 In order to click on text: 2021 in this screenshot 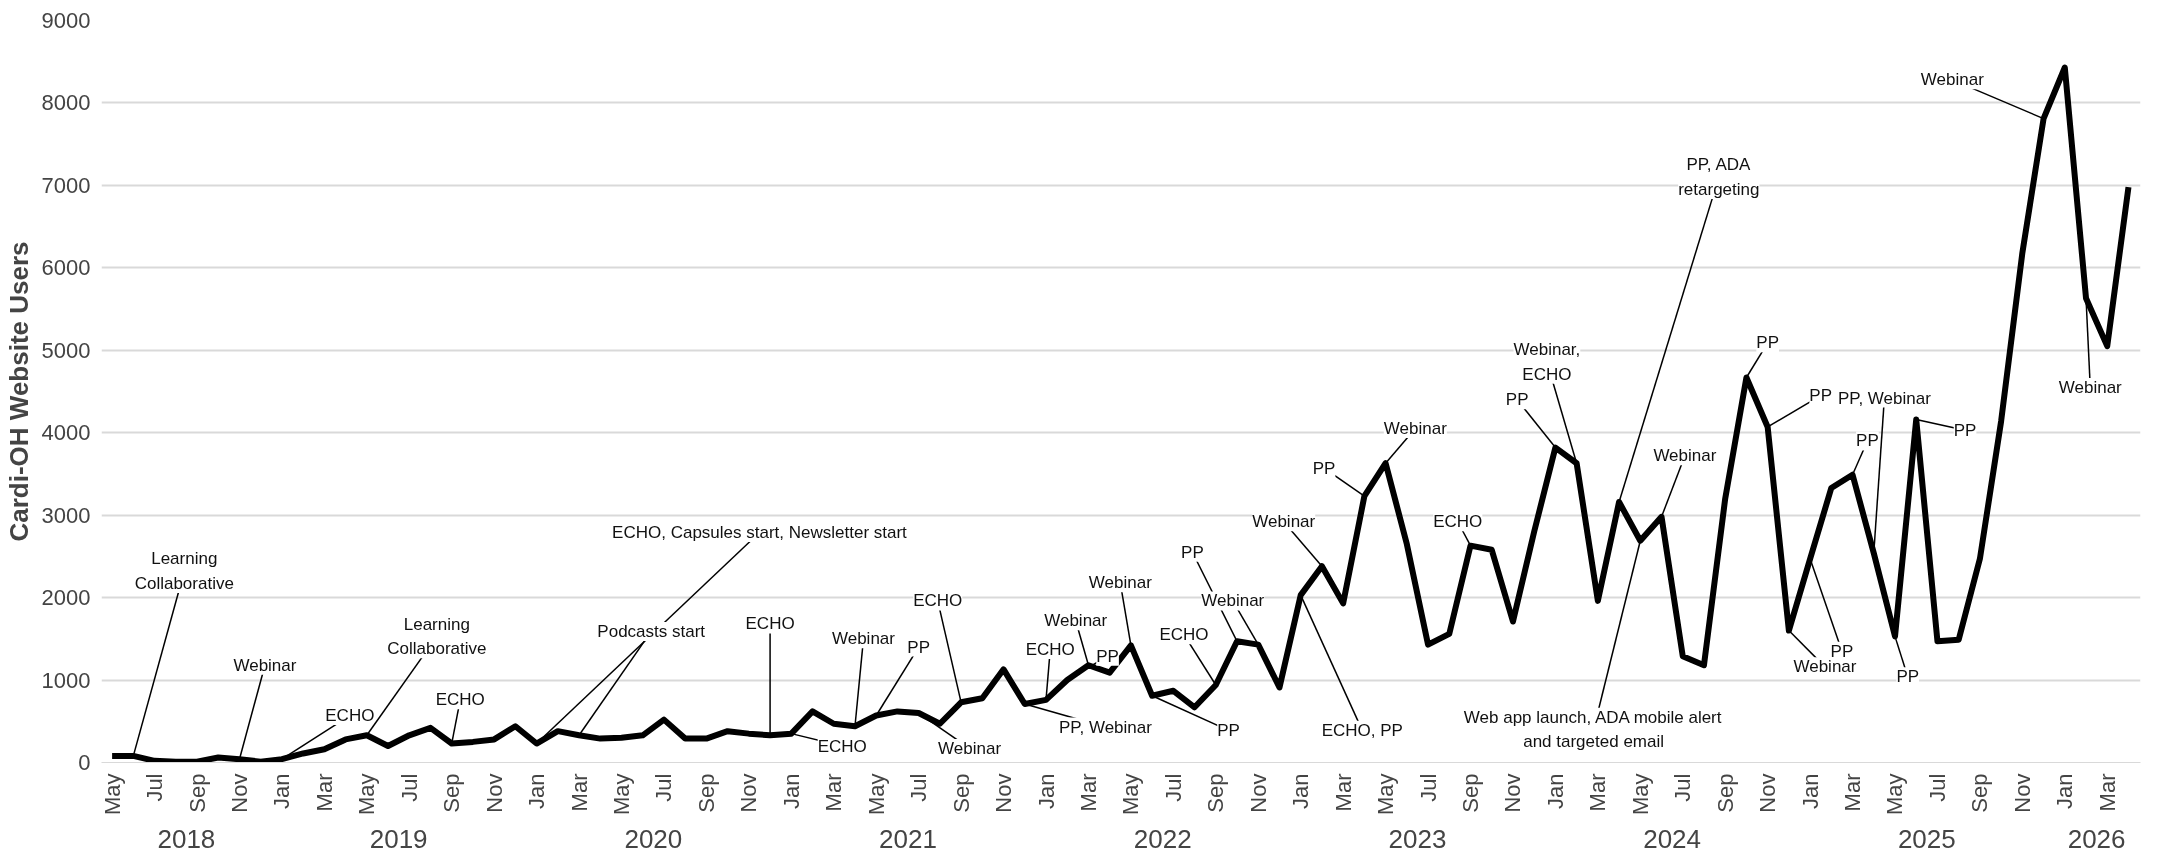, I will do `click(908, 838)`.